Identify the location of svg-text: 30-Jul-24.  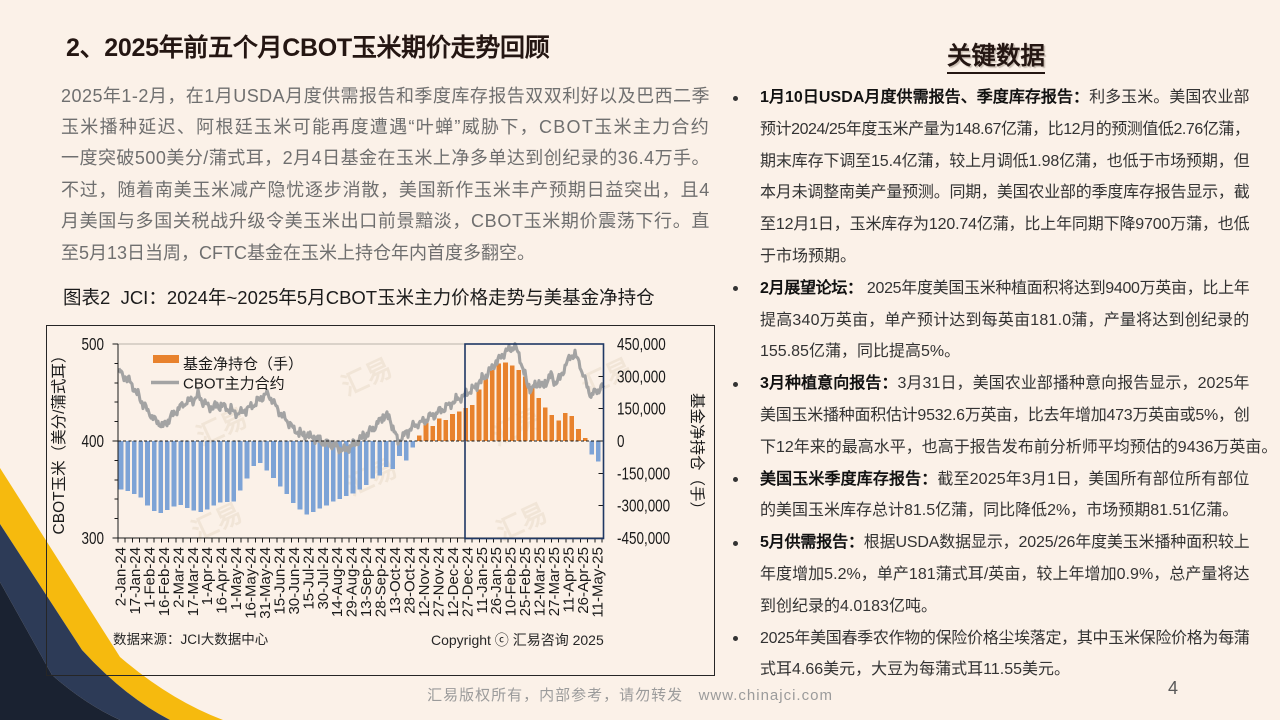
(323, 578).